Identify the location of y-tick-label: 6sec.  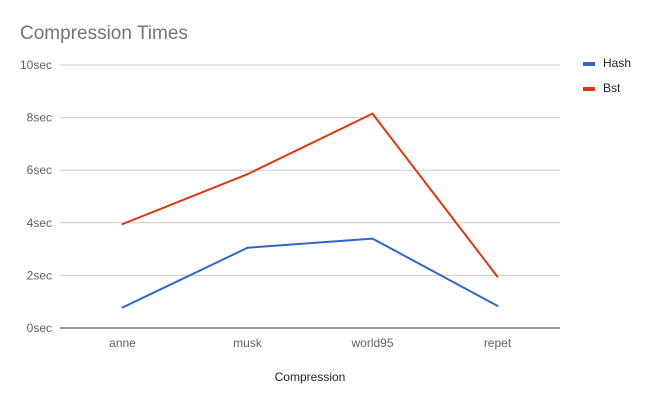
(39, 170).